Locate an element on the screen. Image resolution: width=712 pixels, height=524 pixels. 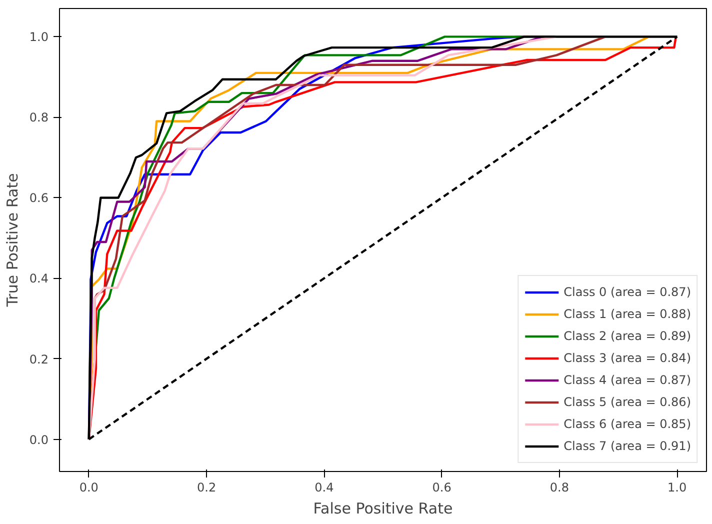
x-tick-label: 0.0 is located at coordinates (88, 487).